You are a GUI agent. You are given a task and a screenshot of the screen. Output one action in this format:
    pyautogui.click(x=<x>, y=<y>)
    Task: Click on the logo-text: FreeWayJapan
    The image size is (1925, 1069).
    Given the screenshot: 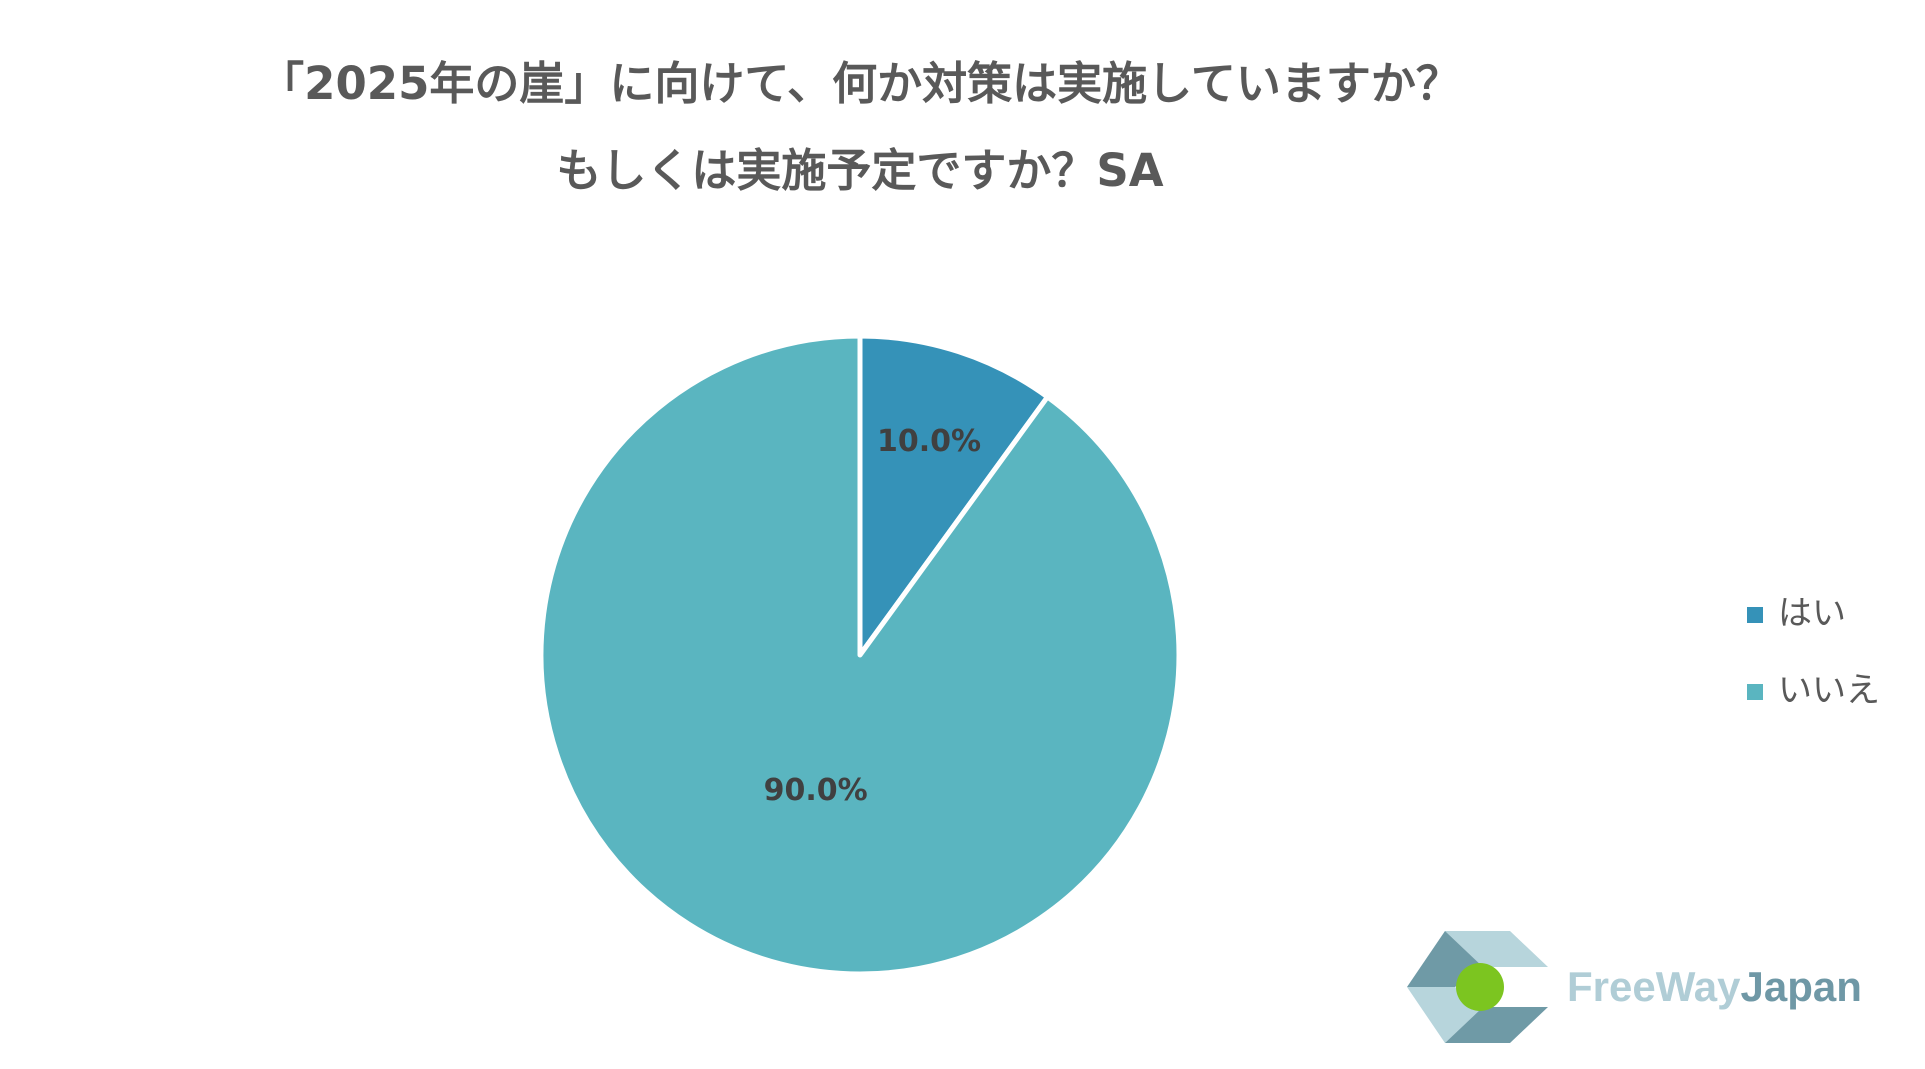 What is the action you would take?
    pyautogui.click(x=1714, y=986)
    